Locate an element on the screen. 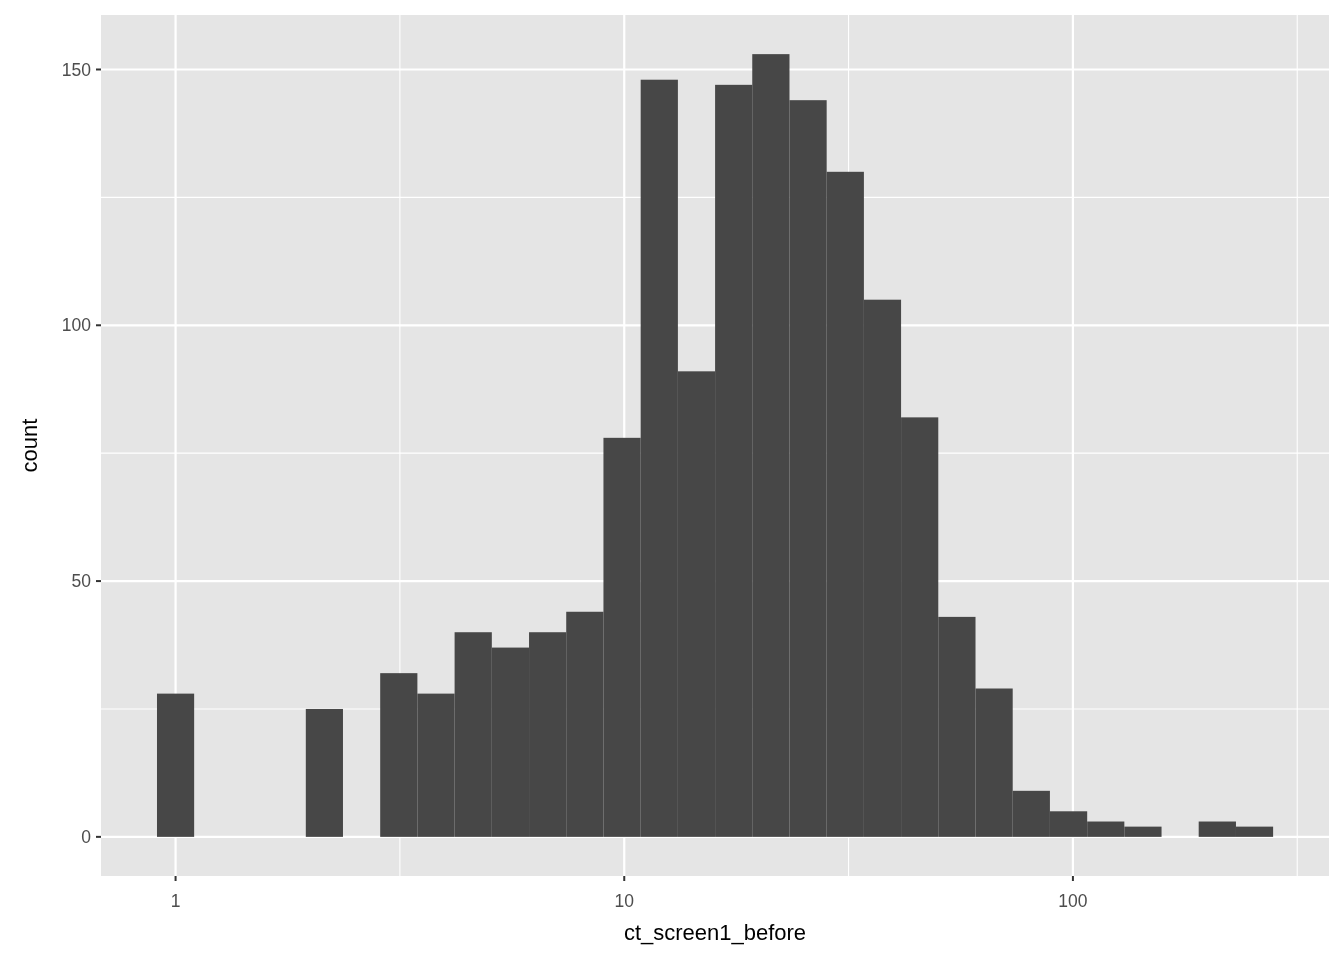 The image size is (1344, 960). y-tick-label: 50 is located at coordinates (81, 581).